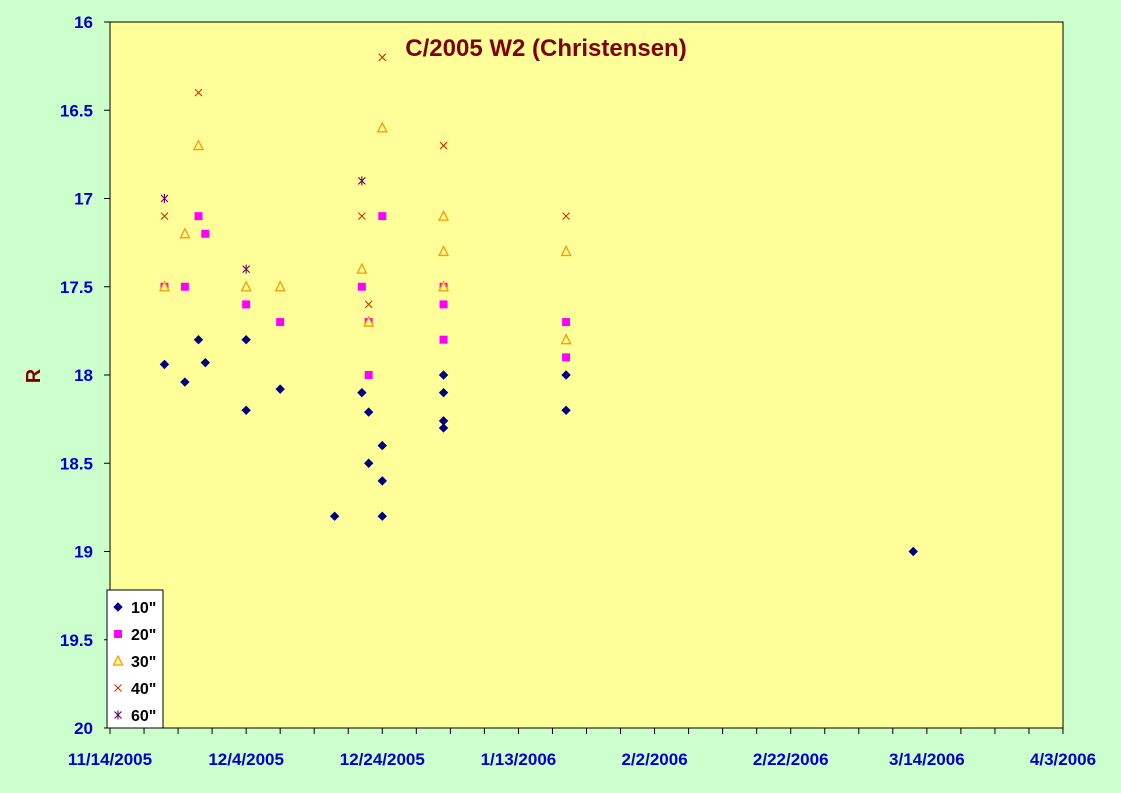 This screenshot has width=1121, height=793. What do you see at coordinates (34, 375) in the screenshot?
I see `y-axis-label: R` at bounding box center [34, 375].